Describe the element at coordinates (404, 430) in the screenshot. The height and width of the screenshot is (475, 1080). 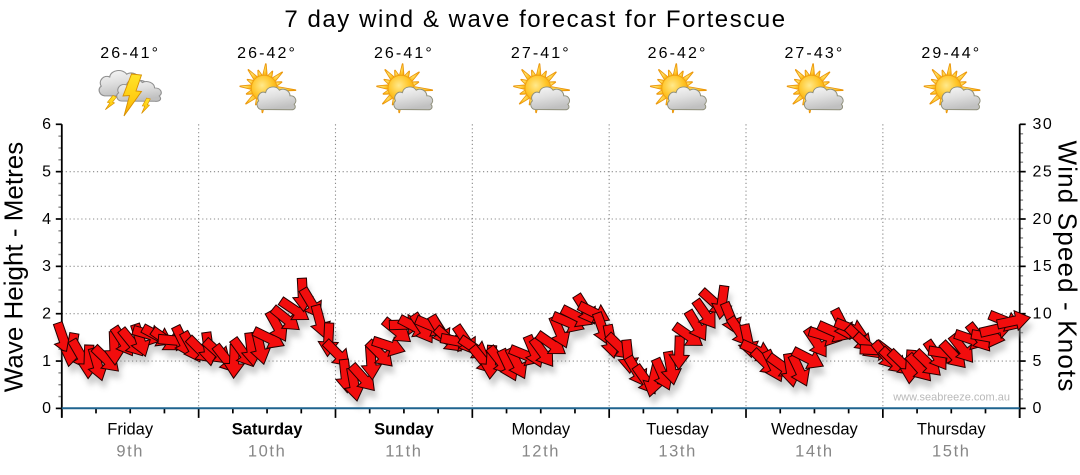
I see `svg-text: Sunday` at that location.